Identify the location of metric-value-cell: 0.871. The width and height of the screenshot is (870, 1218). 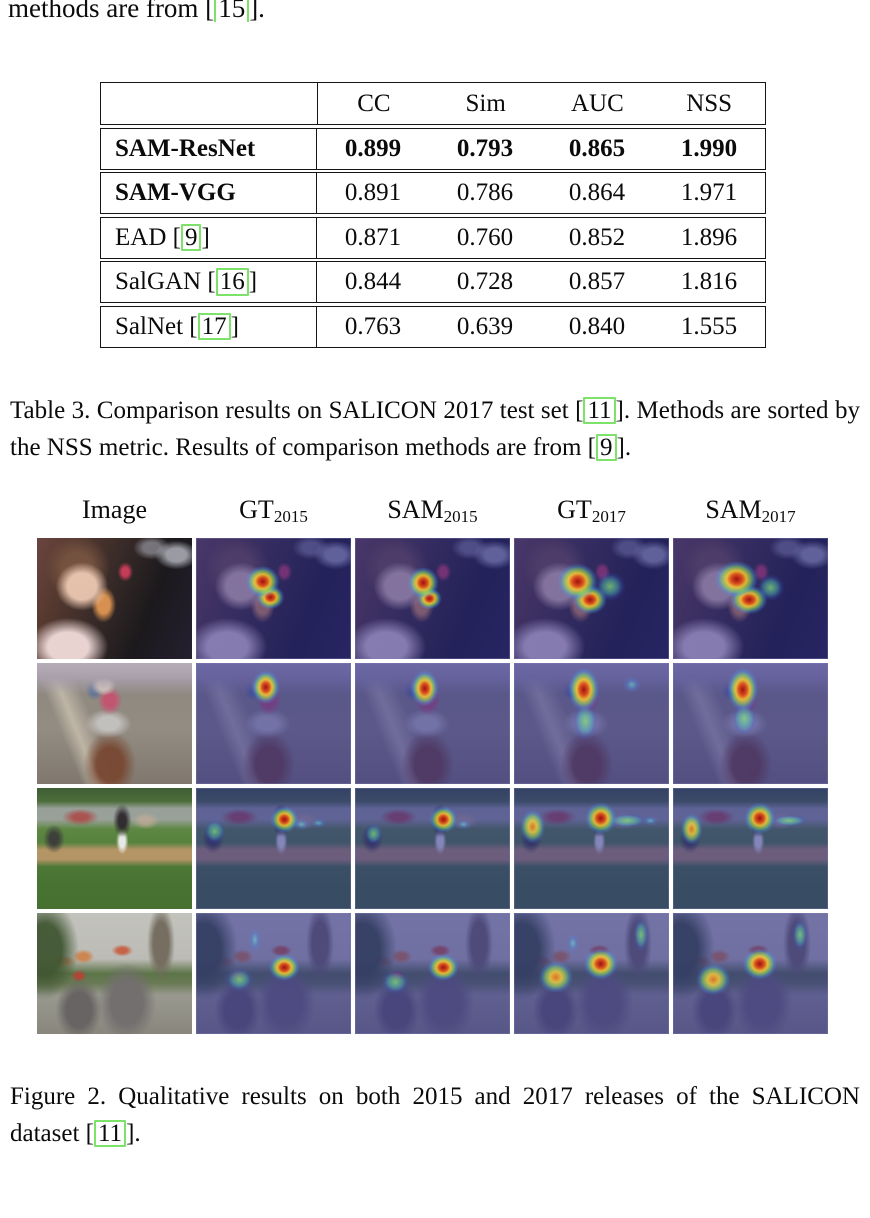
(373, 237).